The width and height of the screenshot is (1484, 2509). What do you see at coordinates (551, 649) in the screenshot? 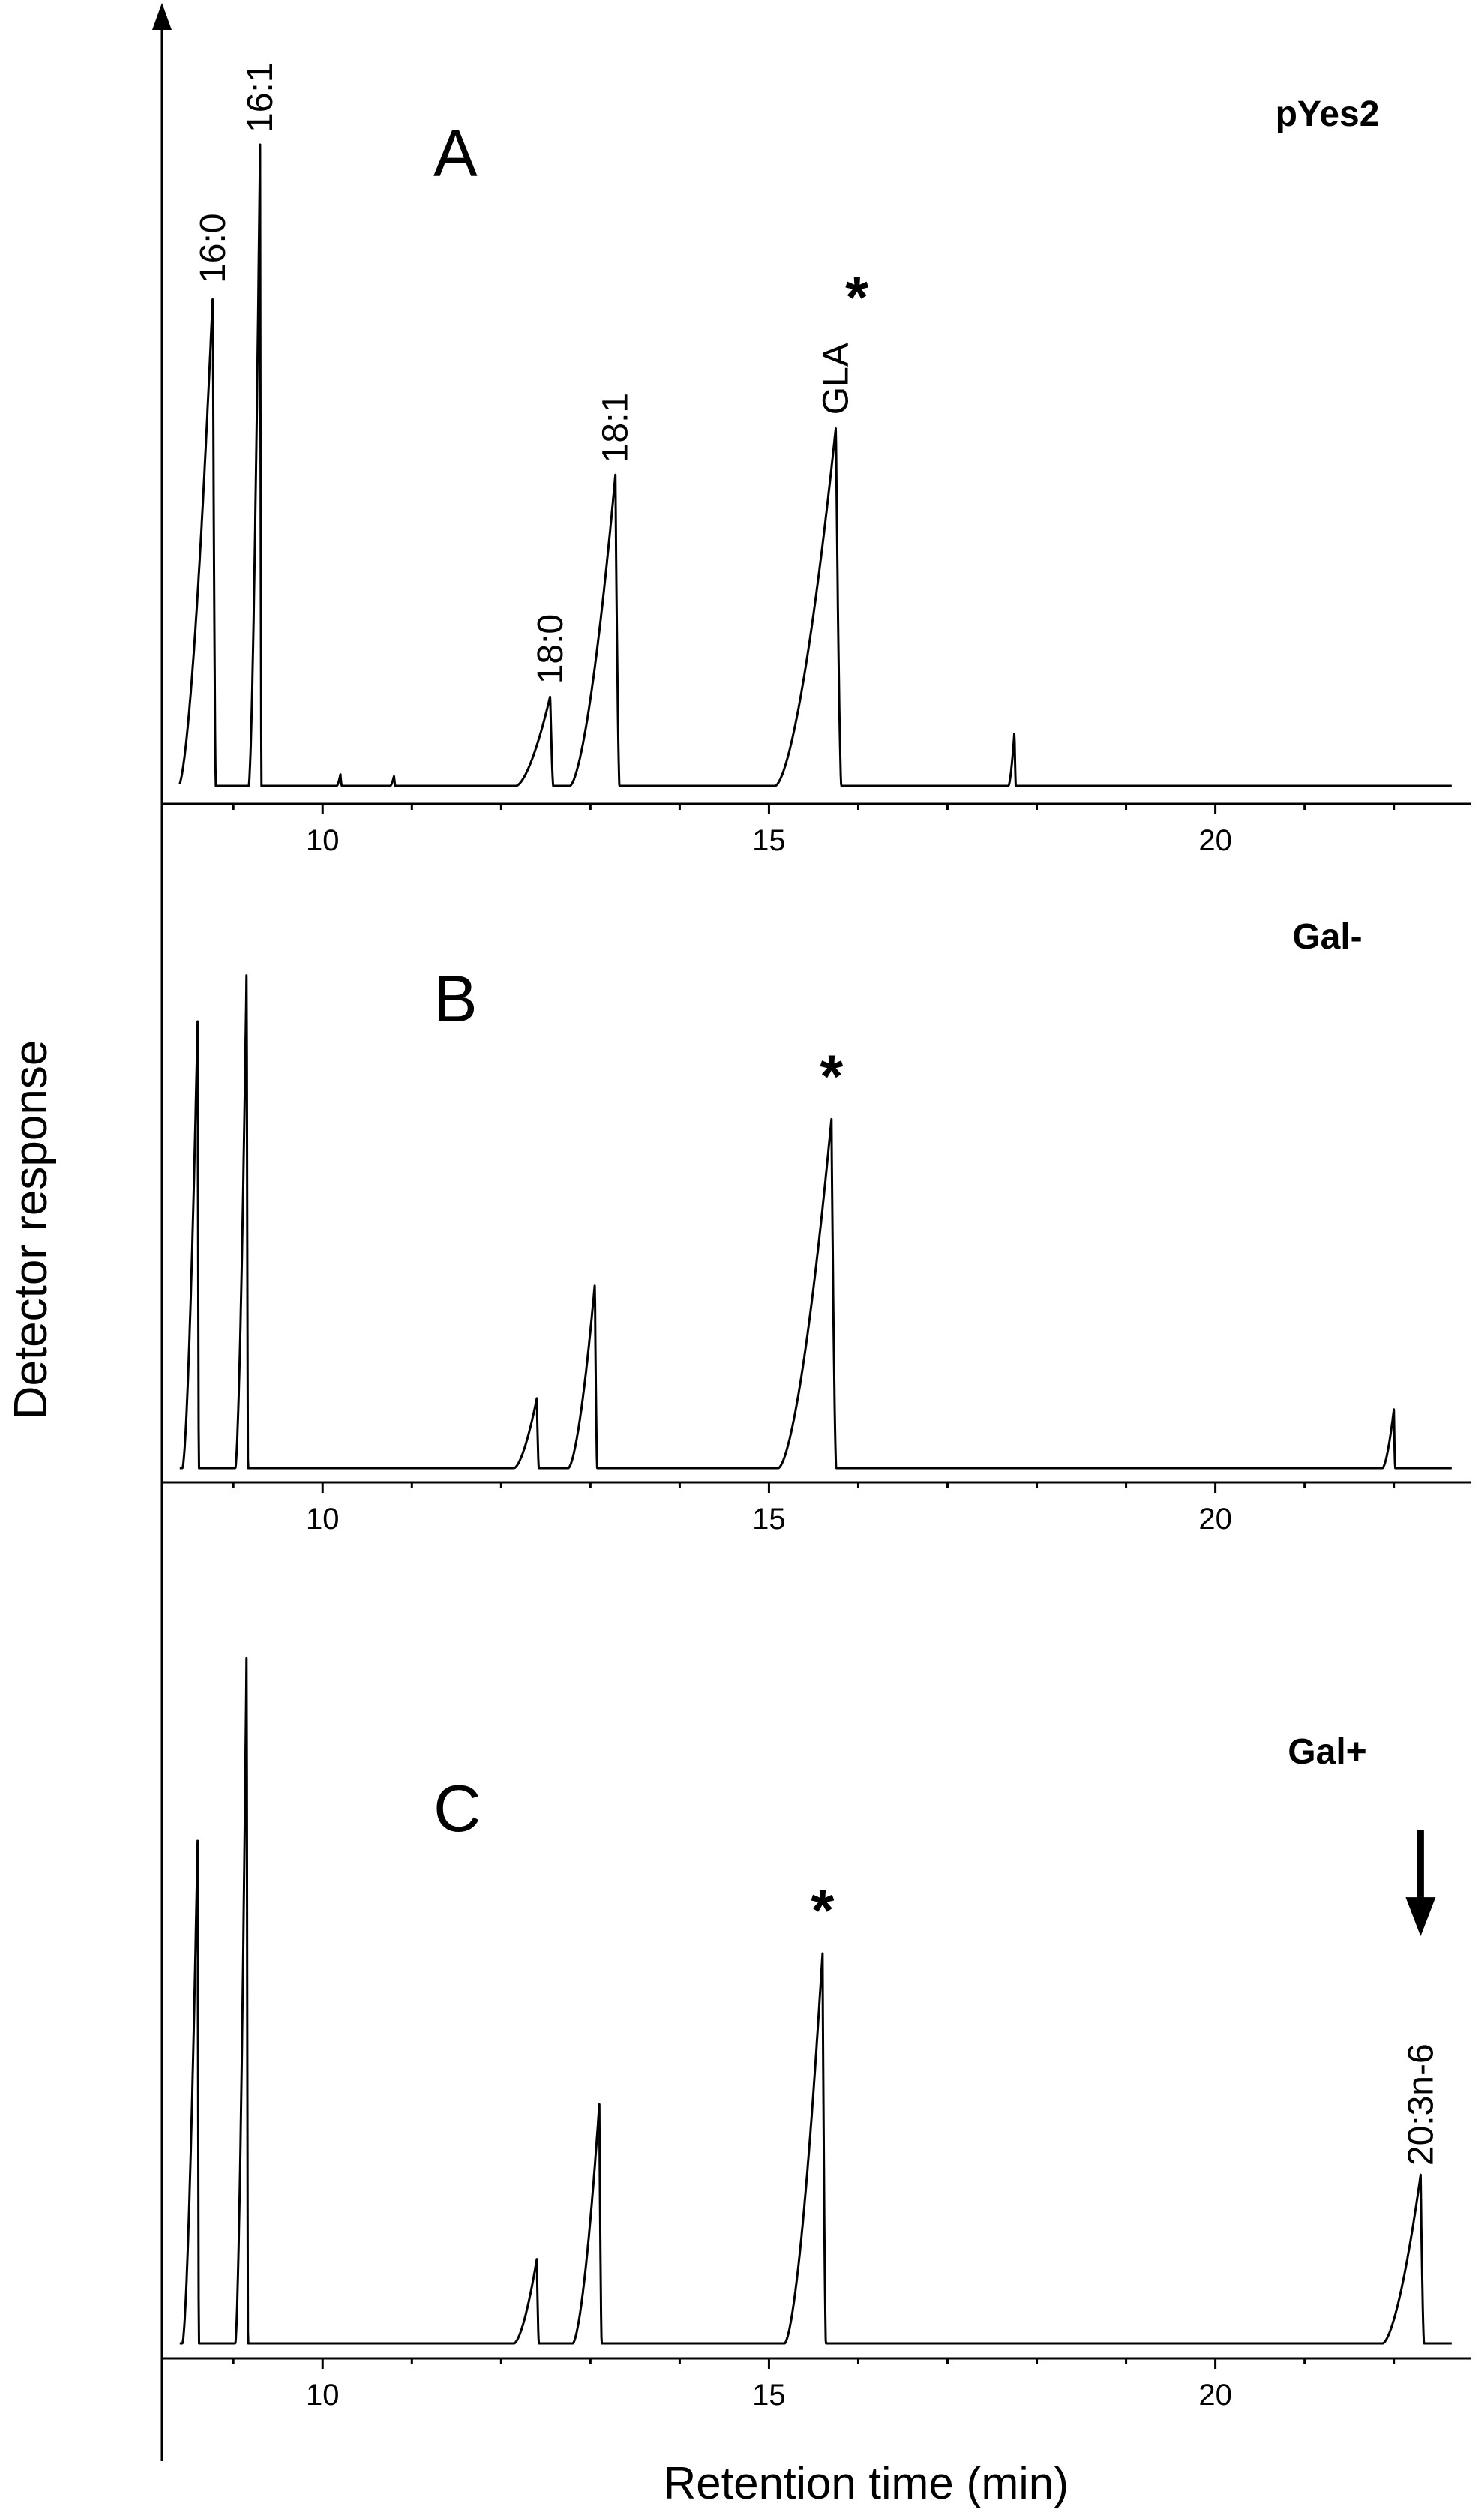
I see `peak-label: 18:0` at bounding box center [551, 649].